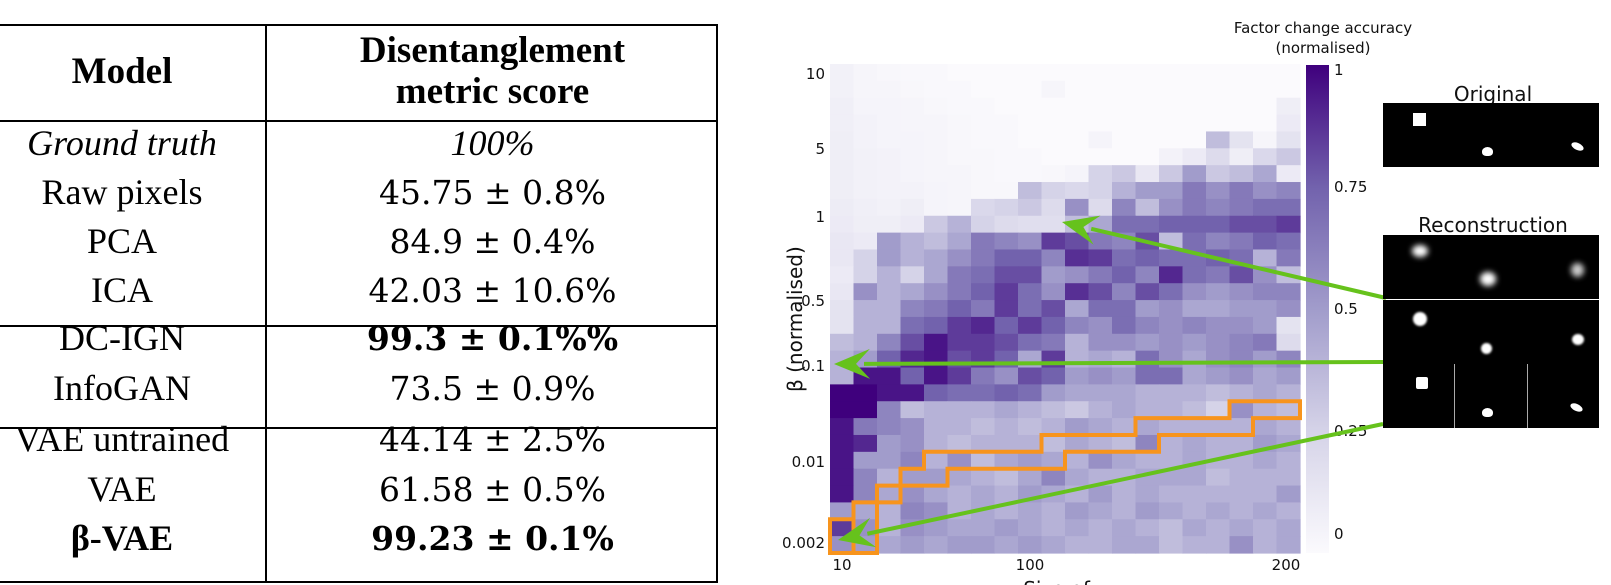 The width and height of the screenshot is (1611, 585). I want to click on table-cell-model: VAE, so click(122, 489).